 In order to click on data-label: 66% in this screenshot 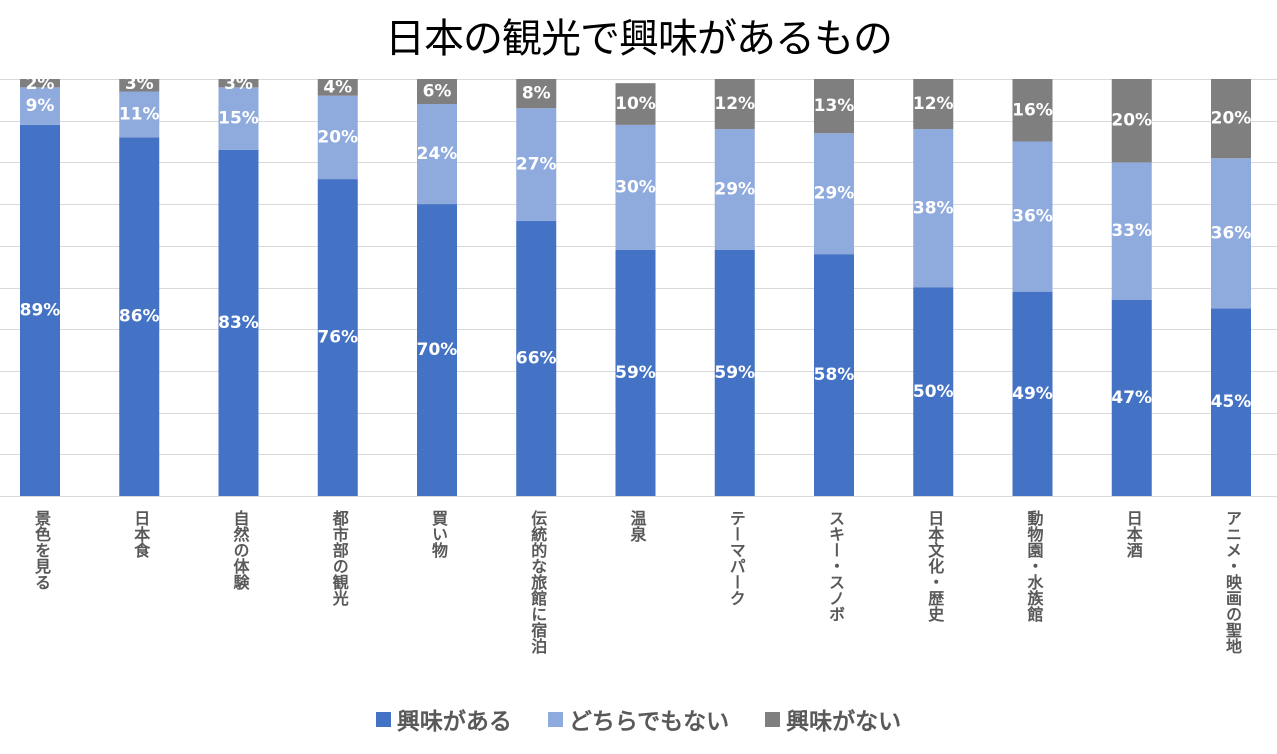, I will do `click(536, 358)`.